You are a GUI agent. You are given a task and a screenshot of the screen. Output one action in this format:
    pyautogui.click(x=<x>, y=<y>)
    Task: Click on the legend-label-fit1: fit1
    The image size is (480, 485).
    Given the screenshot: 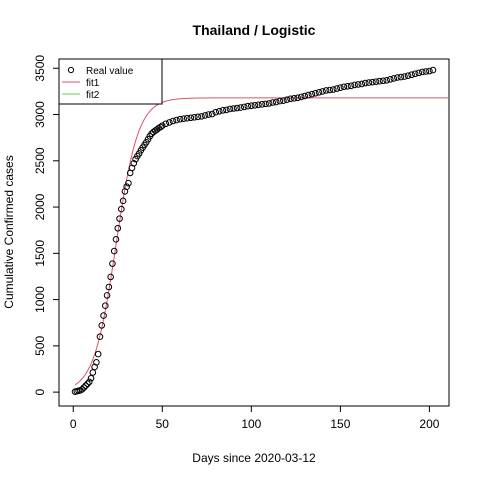 What is the action you would take?
    pyautogui.click(x=93, y=83)
    